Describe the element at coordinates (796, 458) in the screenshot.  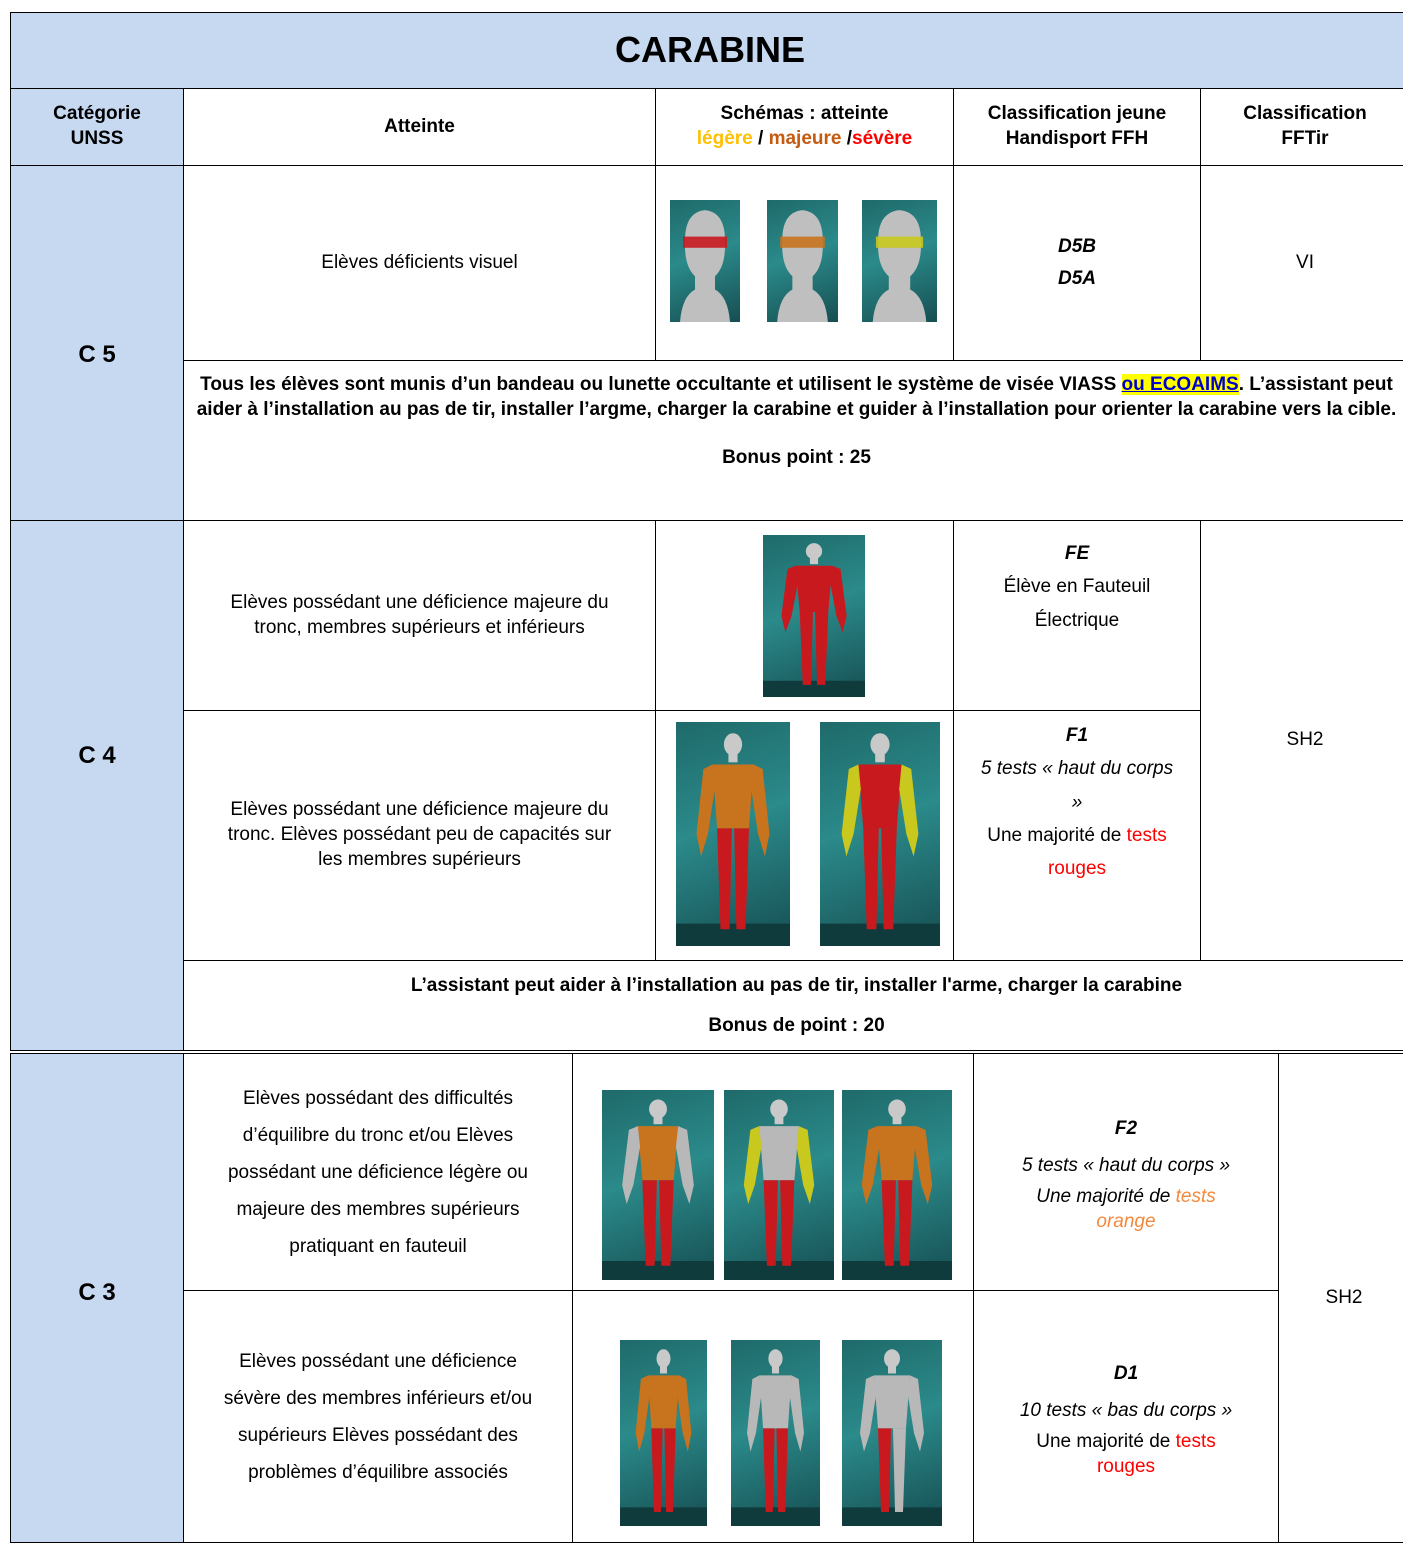
I see `bonus: Bonus point : 25` at that location.